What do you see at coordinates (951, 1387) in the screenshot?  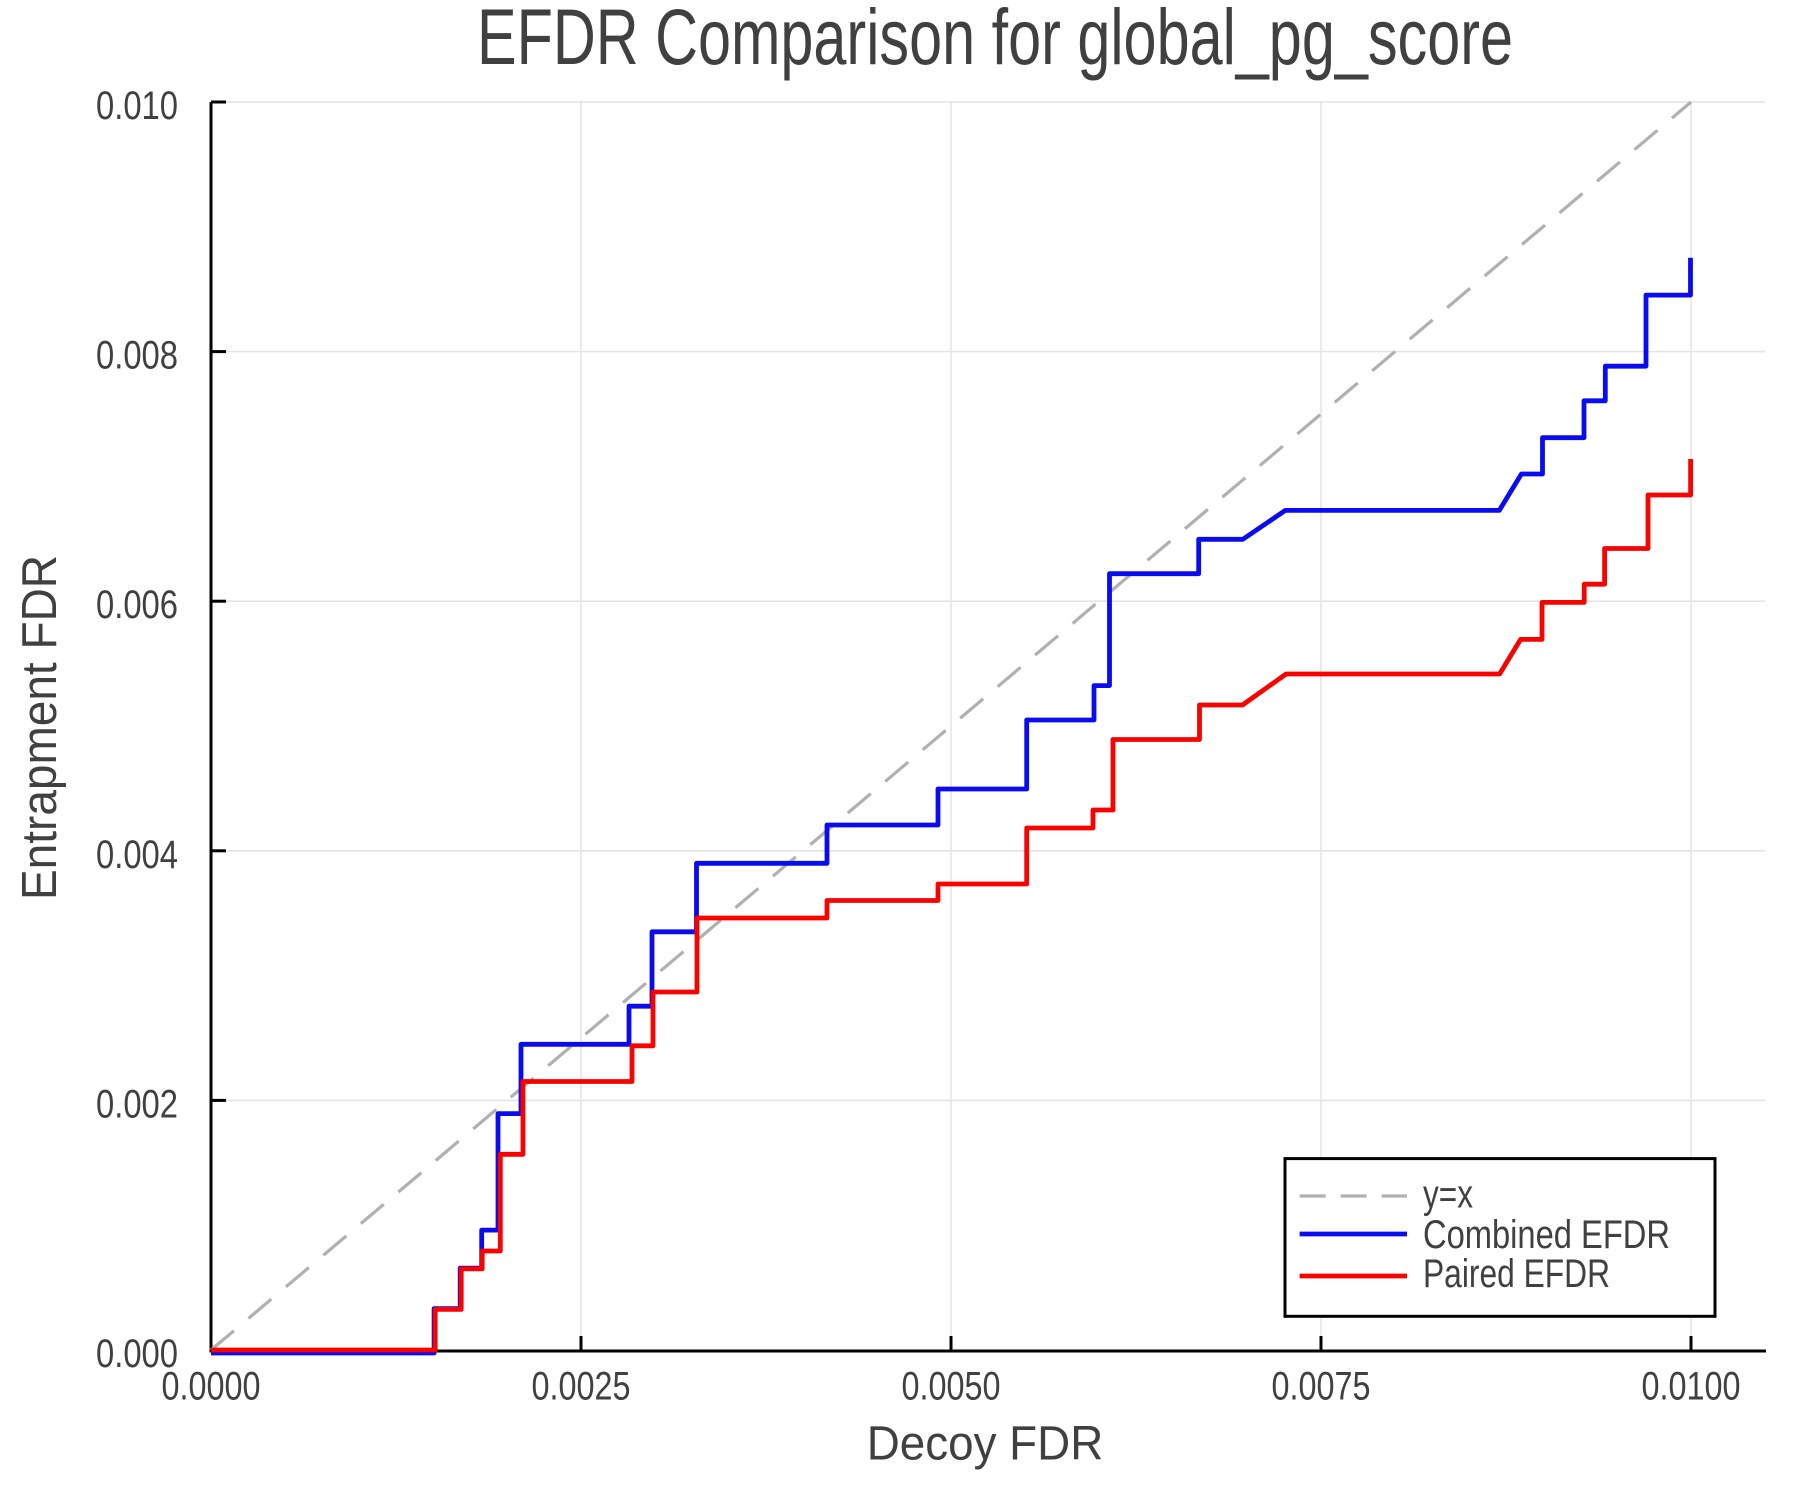 I see `svg-text: 0.0050` at bounding box center [951, 1387].